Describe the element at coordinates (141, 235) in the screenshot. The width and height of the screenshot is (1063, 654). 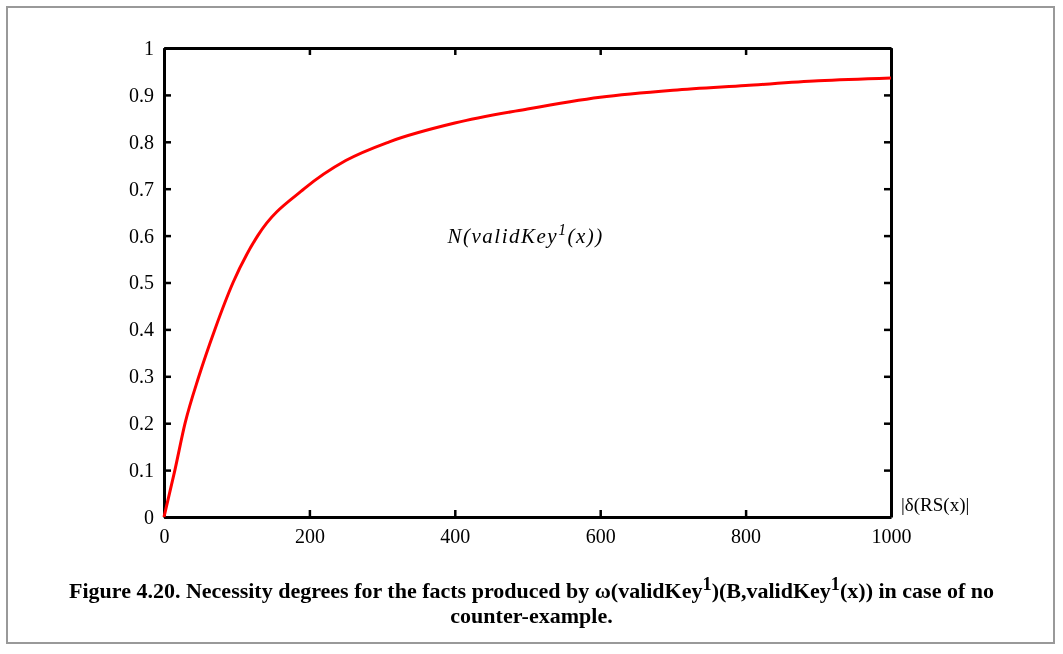
I see `y-tick-label: 0.6` at that location.